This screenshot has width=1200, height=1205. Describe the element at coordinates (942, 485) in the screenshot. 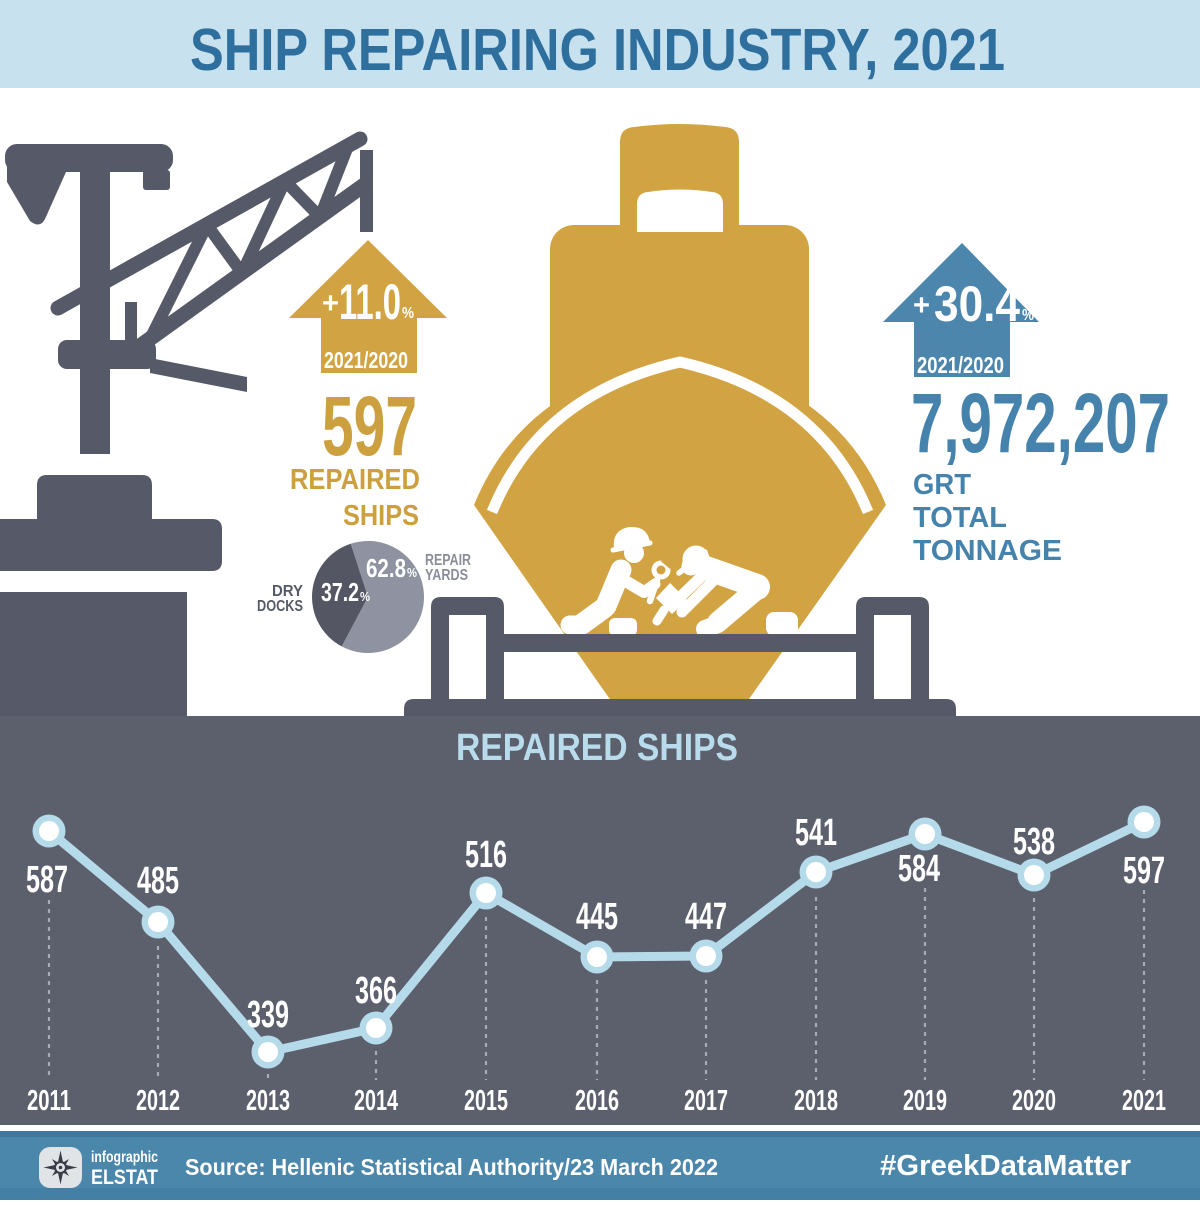

I see `svg-text: GRT` at that location.